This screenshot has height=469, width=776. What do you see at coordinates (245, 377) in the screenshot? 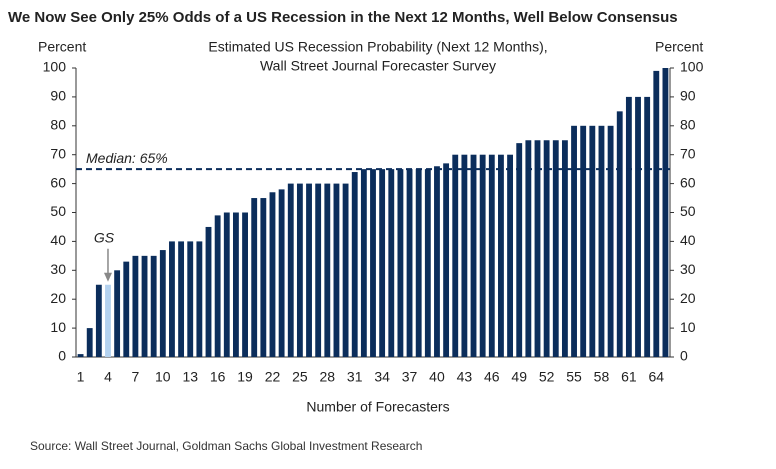
I see `x-tick-label: 19` at bounding box center [245, 377].